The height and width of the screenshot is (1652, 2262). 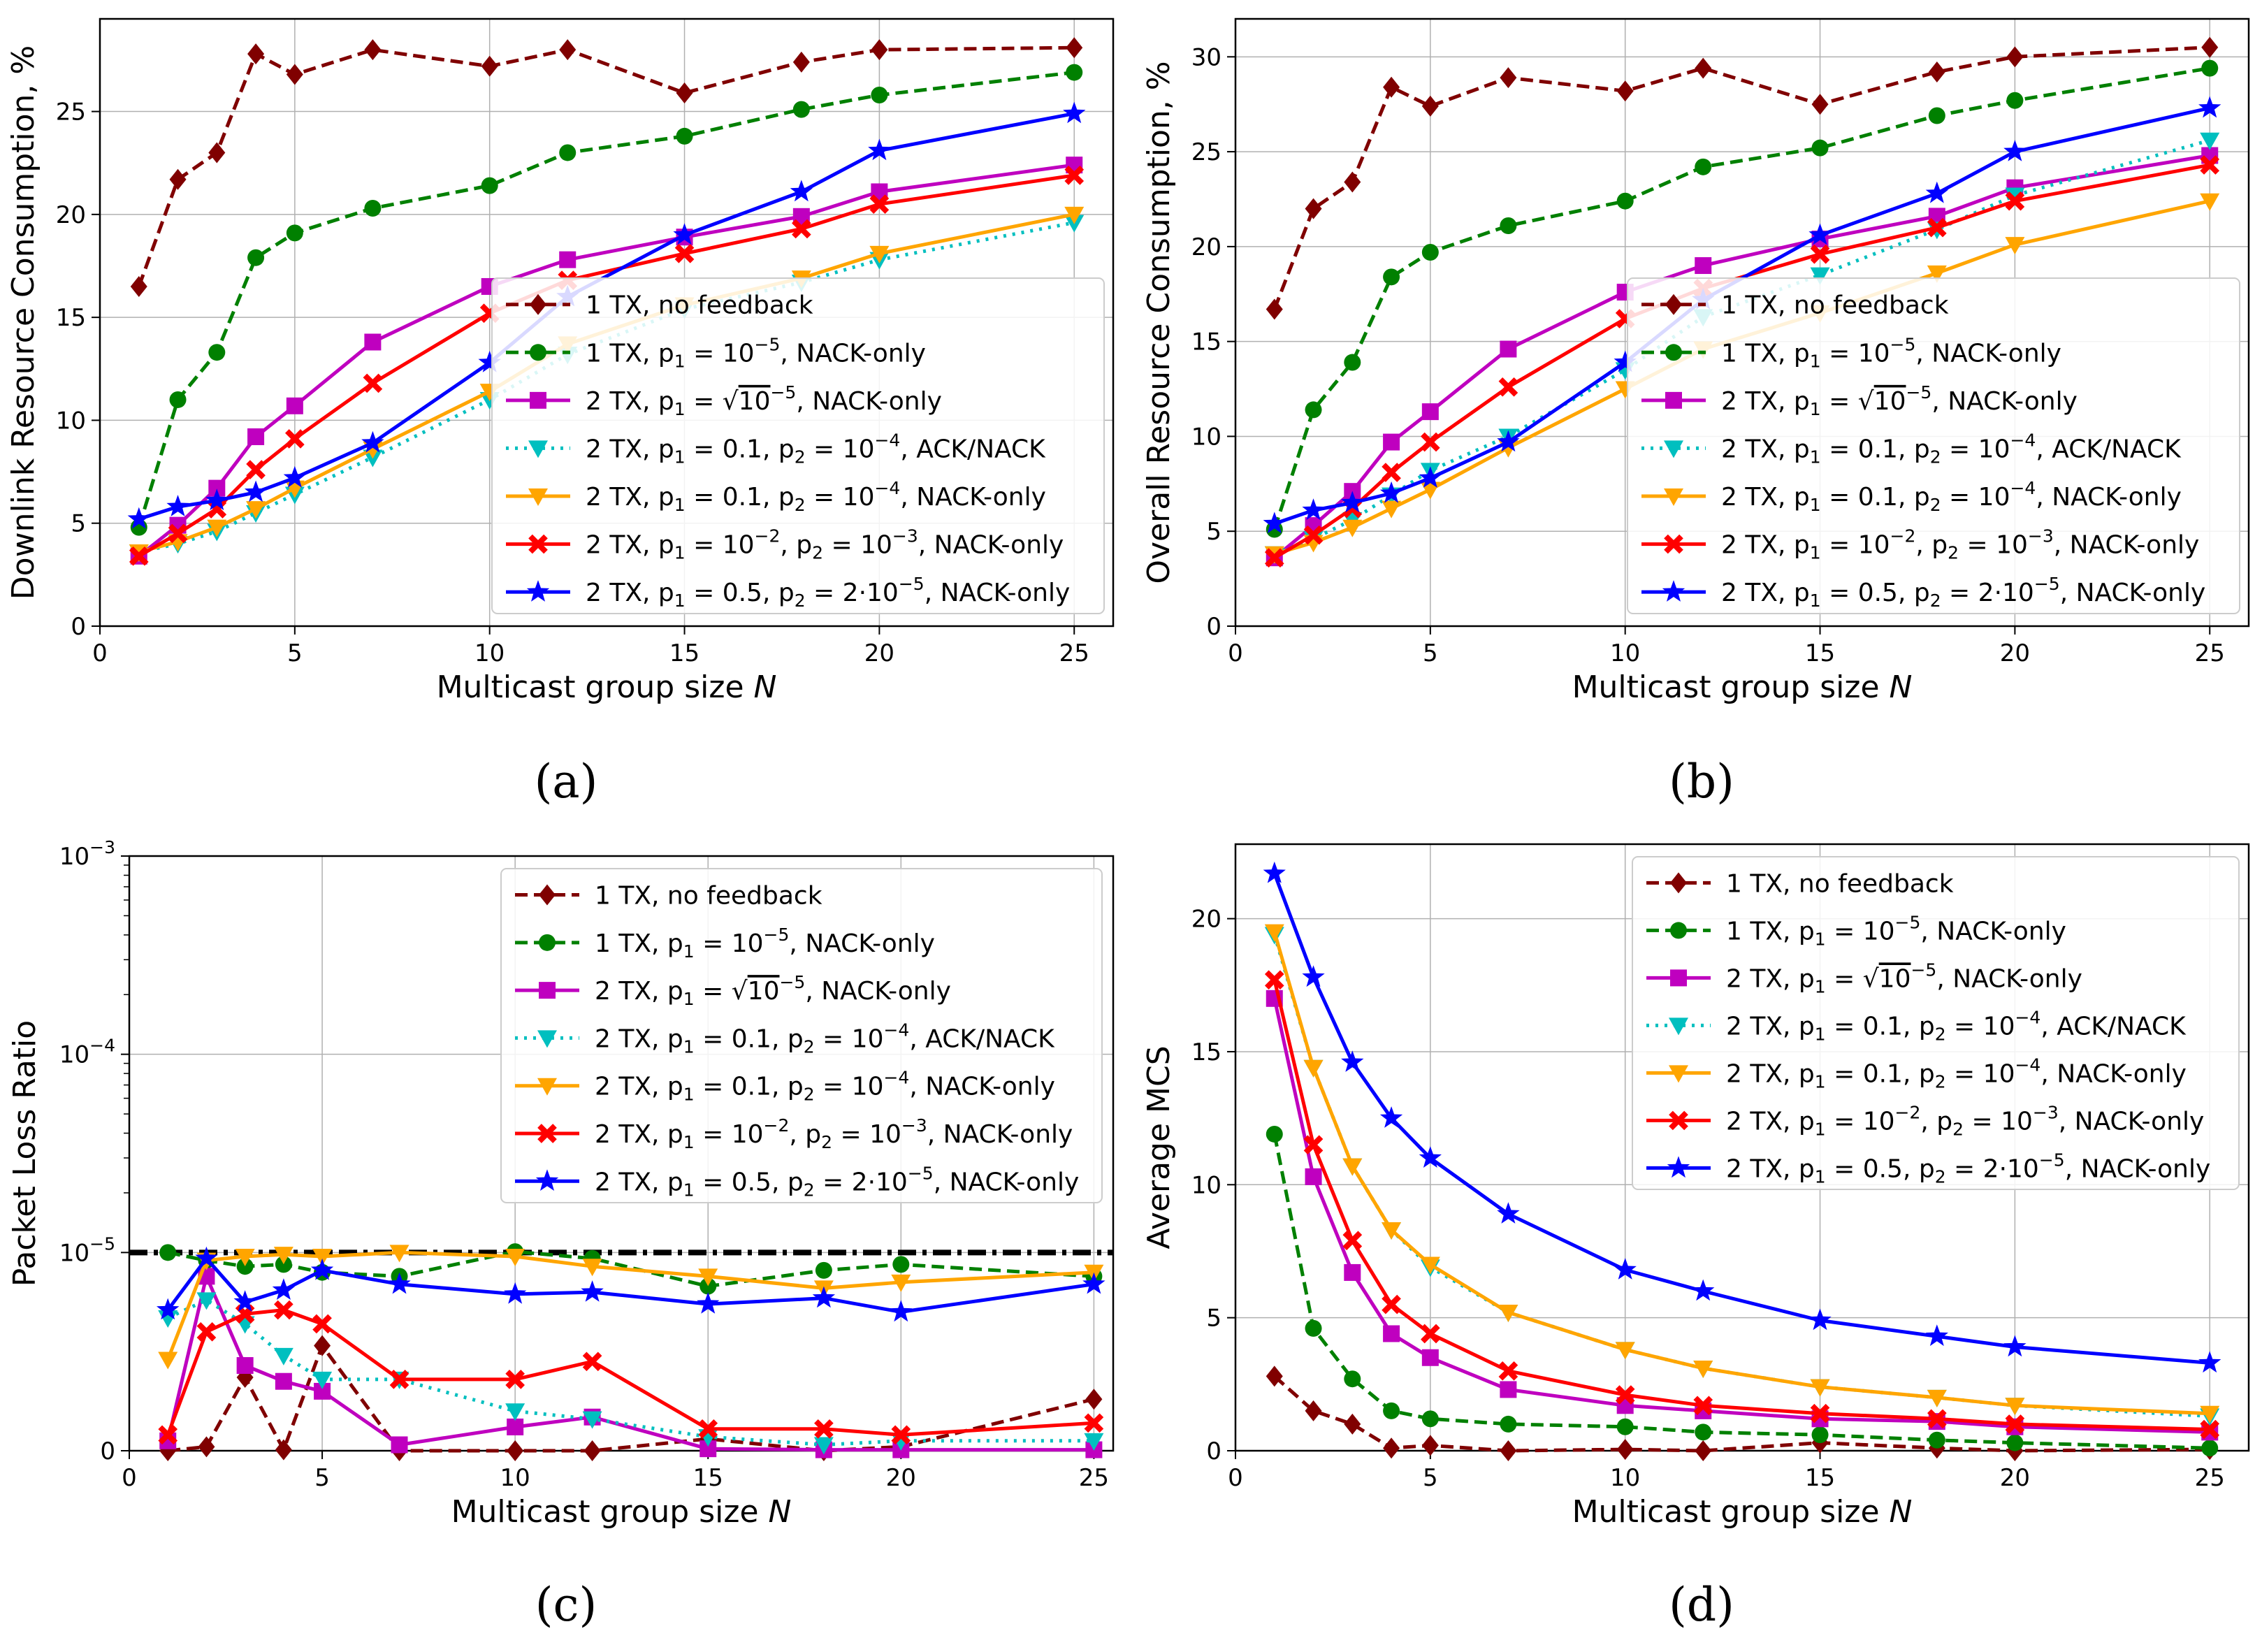 What do you see at coordinates (25, 1153) in the screenshot?
I see `y-axis-label-c: Packet Loss Ratio` at bounding box center [25, 1153].